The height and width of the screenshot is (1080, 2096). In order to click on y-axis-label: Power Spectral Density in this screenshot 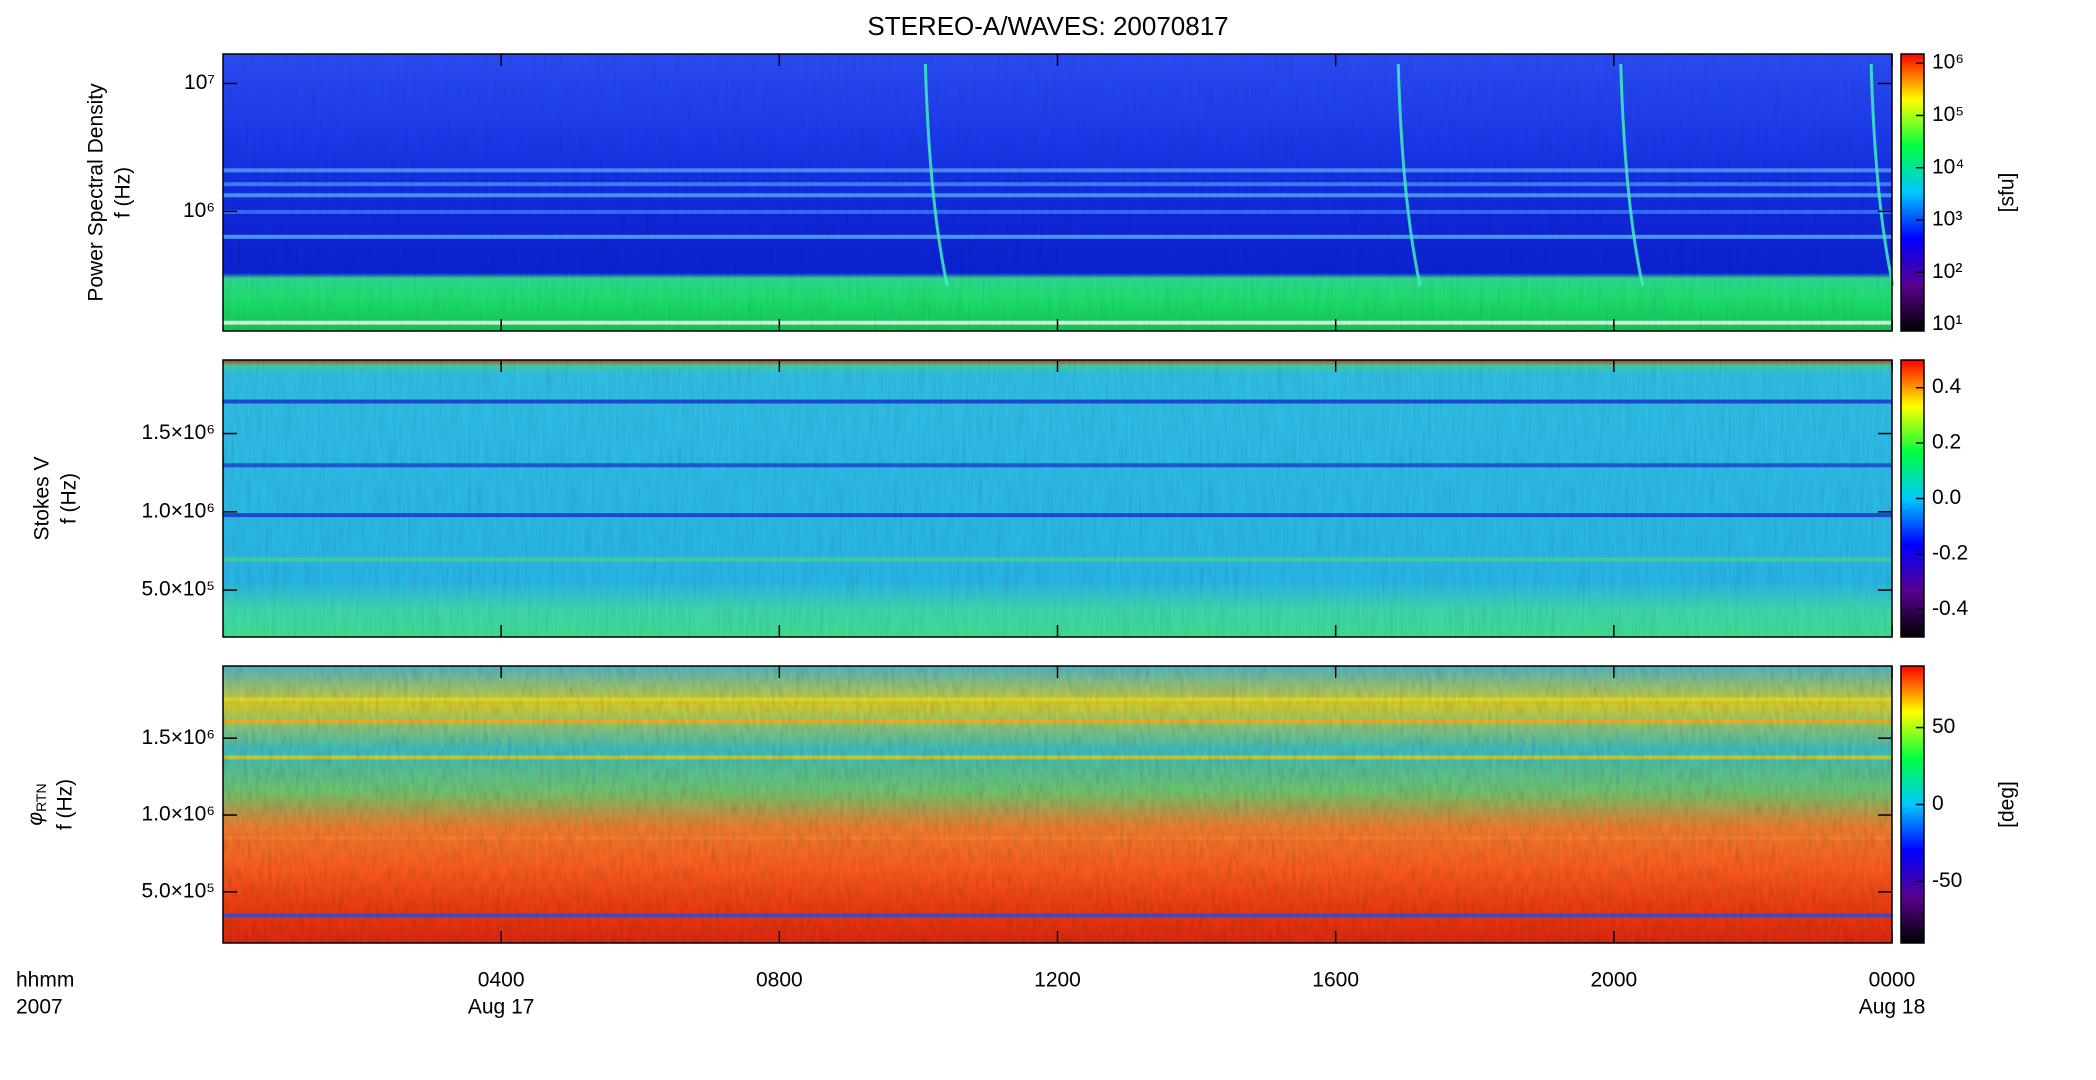, I will do `click(96, 192)`.